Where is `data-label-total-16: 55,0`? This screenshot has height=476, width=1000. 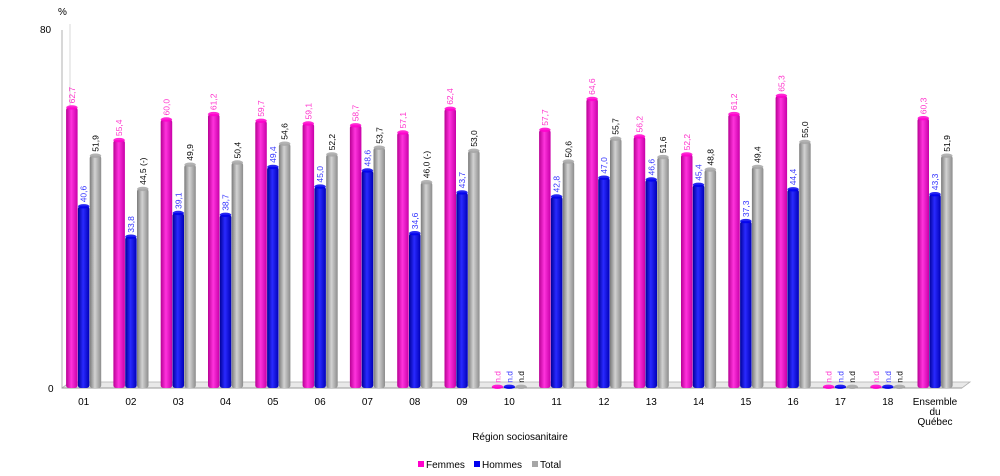 data-label-total-16: 55,0 is located at coordinates (805, 129).